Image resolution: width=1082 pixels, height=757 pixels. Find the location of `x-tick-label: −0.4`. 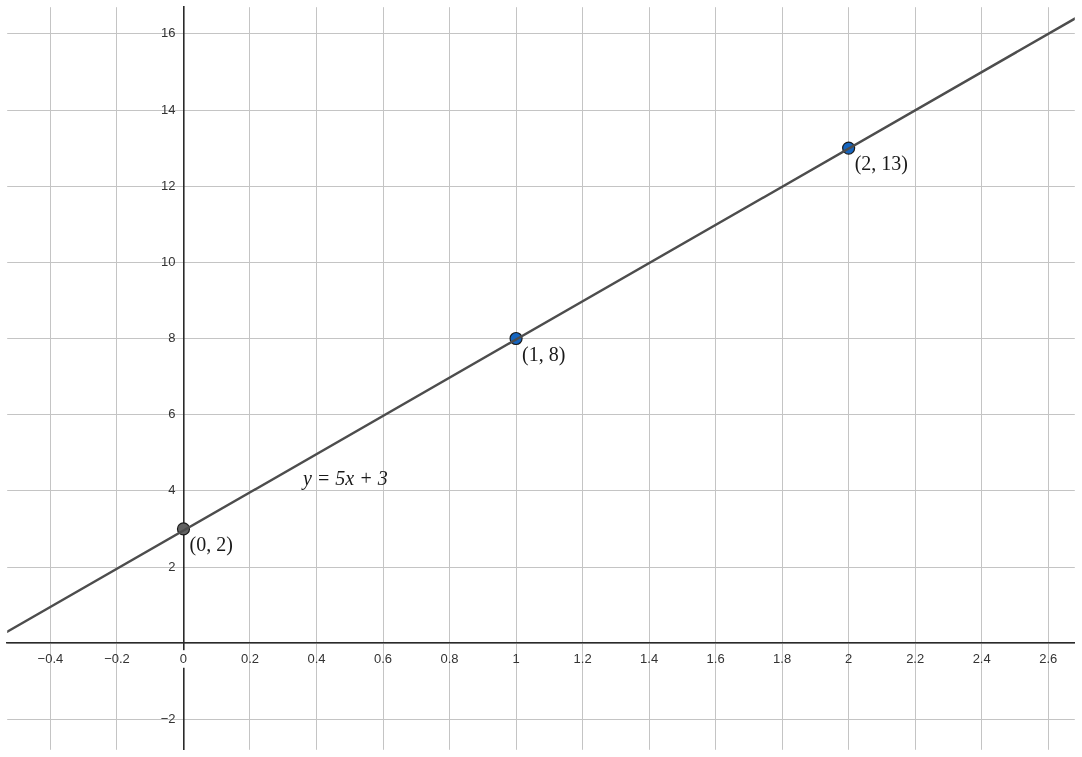

x-tick-label: −0.4 is located at coordinates (50, 658).